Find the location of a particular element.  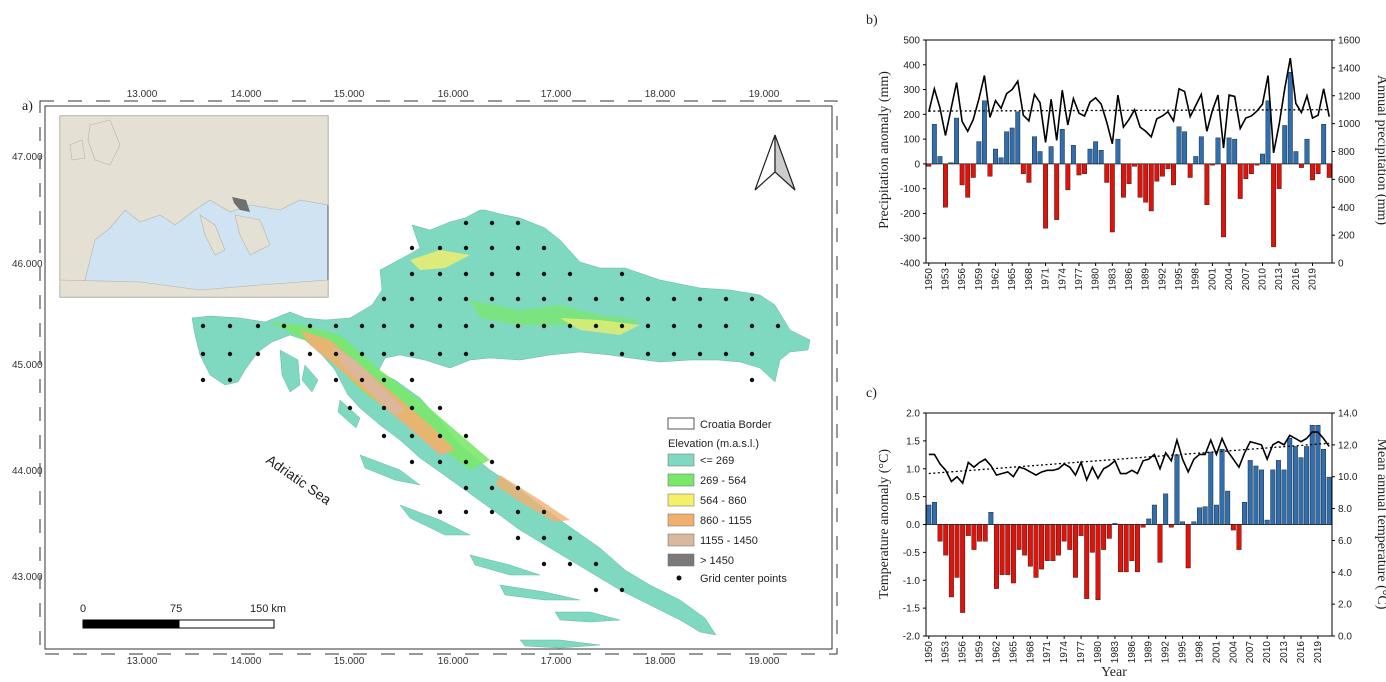

y-tick-label: -0.5 is located at coordinates (912, 553).